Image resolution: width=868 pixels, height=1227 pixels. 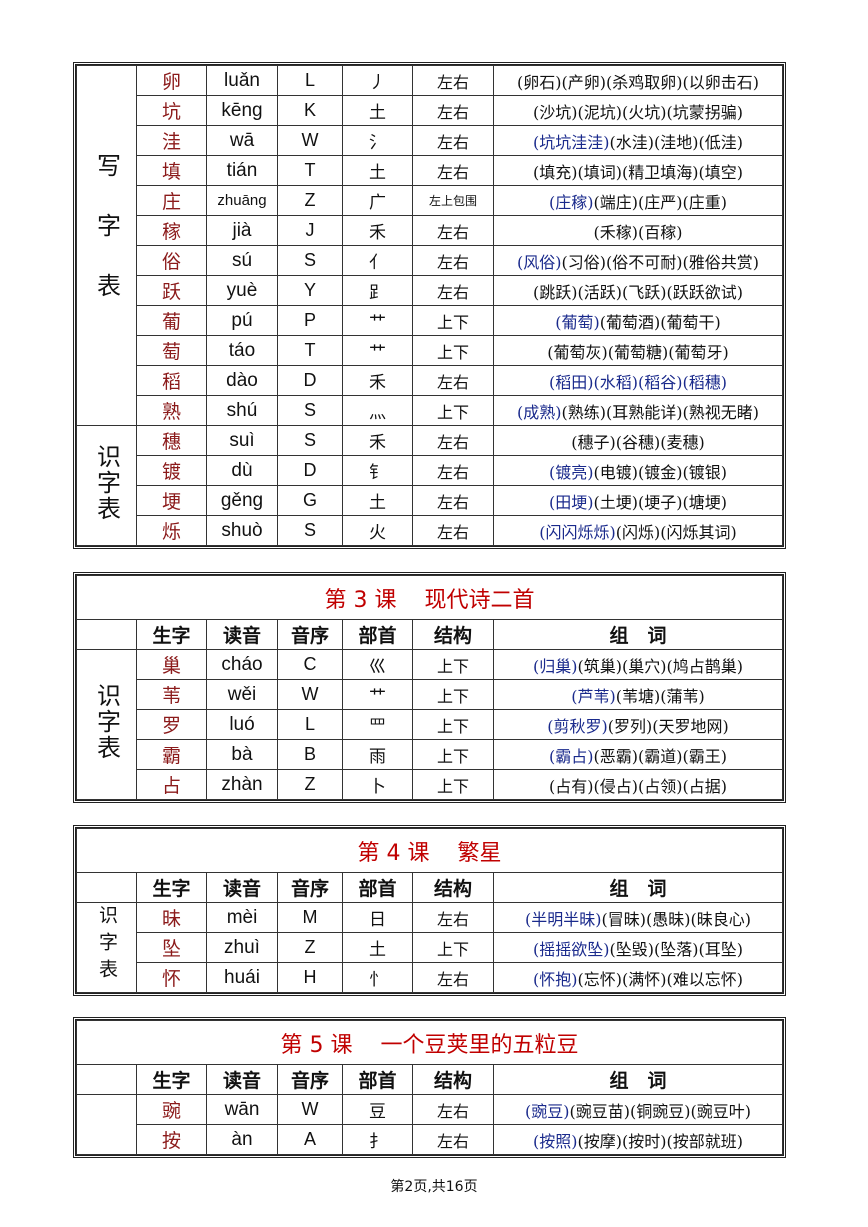 What do you see at coordinates (377, 1139) in the screenshot?
I see `cell-radical: 扌` at bounding box center [377, 1139].